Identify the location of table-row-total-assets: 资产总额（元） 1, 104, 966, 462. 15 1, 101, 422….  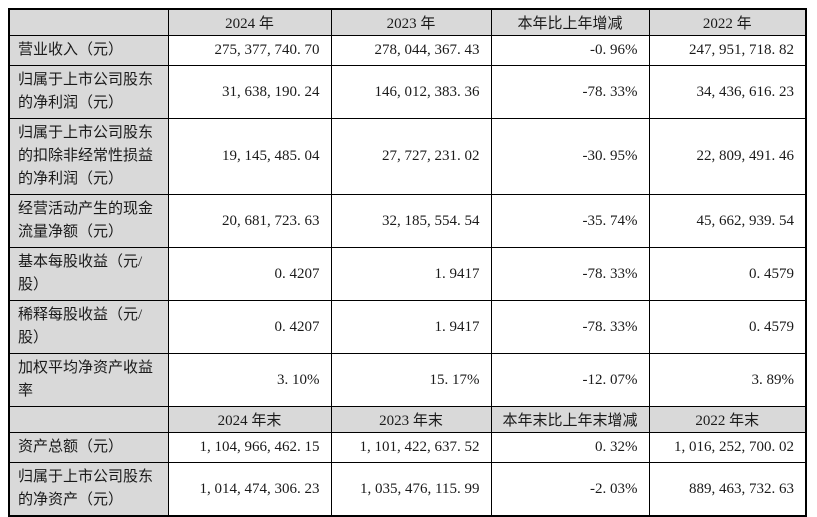
(407, 447).